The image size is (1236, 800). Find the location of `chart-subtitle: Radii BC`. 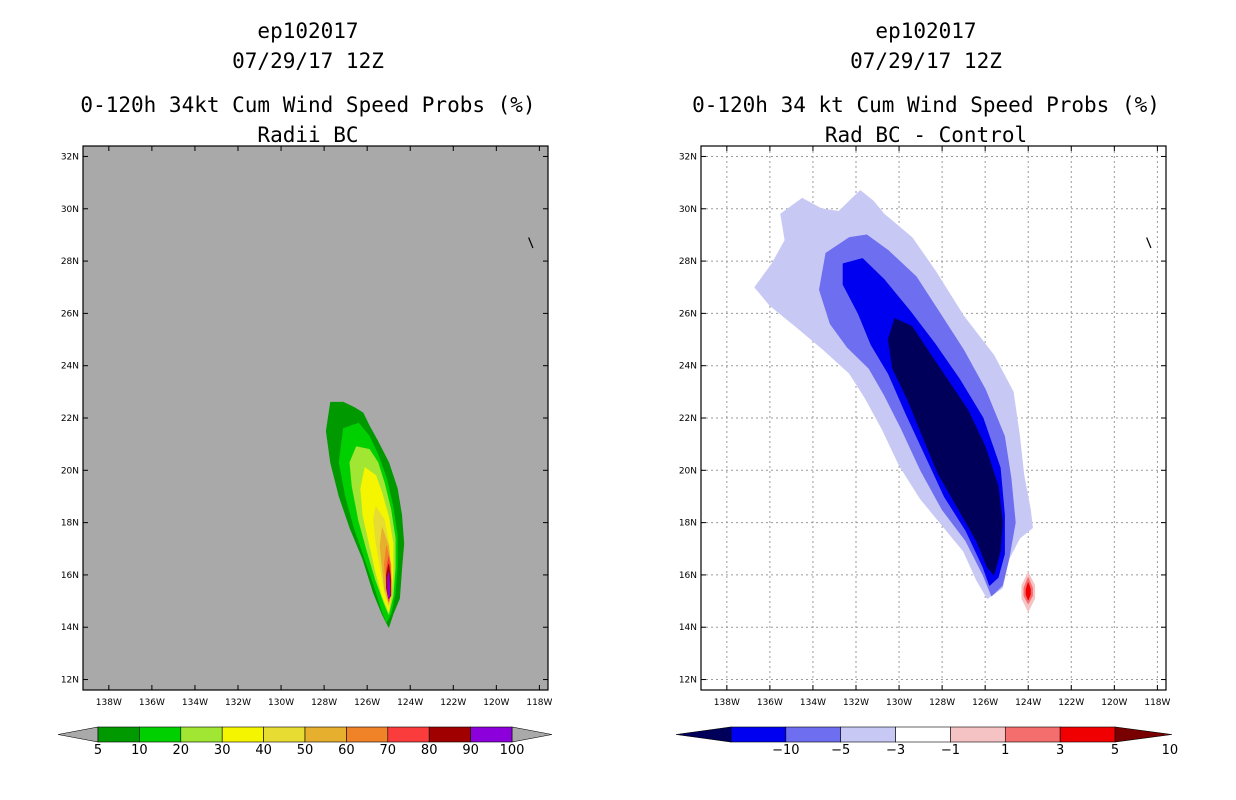

chart-subtitle: Radii BC is located at coordinates (308, 135).